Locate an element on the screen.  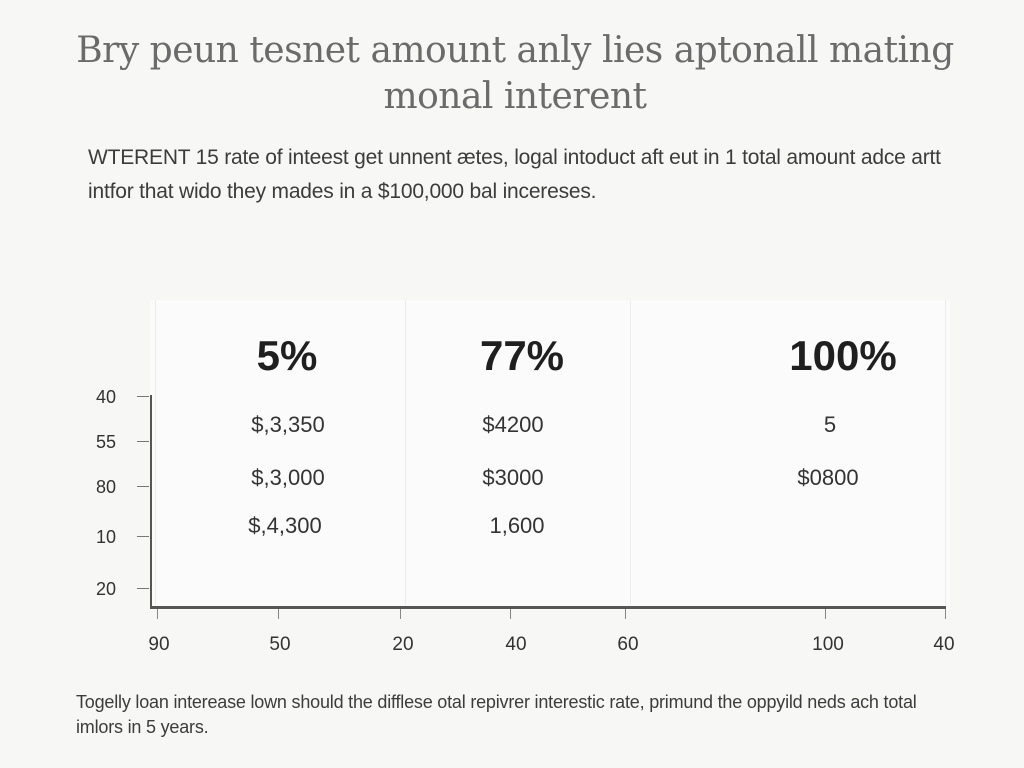
y-tick-label: 20 is located at coordinates (106, 589).